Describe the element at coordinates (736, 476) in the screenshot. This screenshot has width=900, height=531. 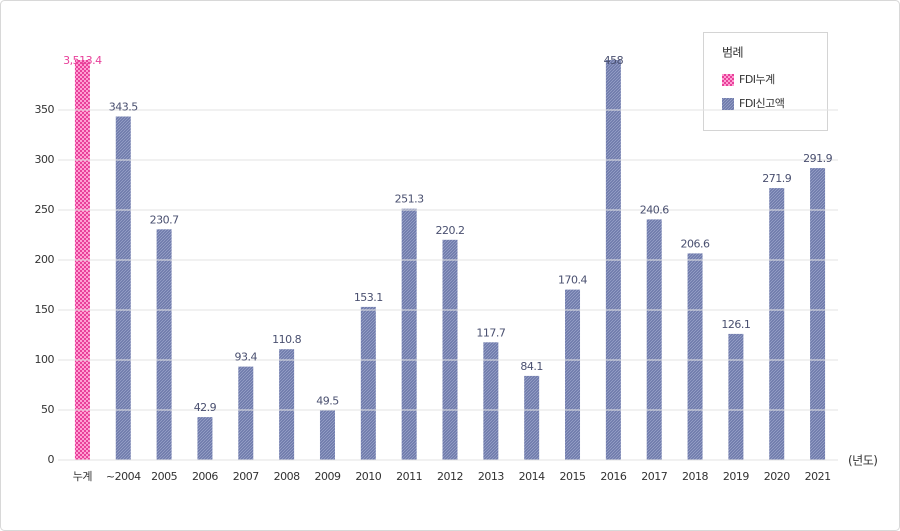
I see `x-tick-label: 2019` at that location.